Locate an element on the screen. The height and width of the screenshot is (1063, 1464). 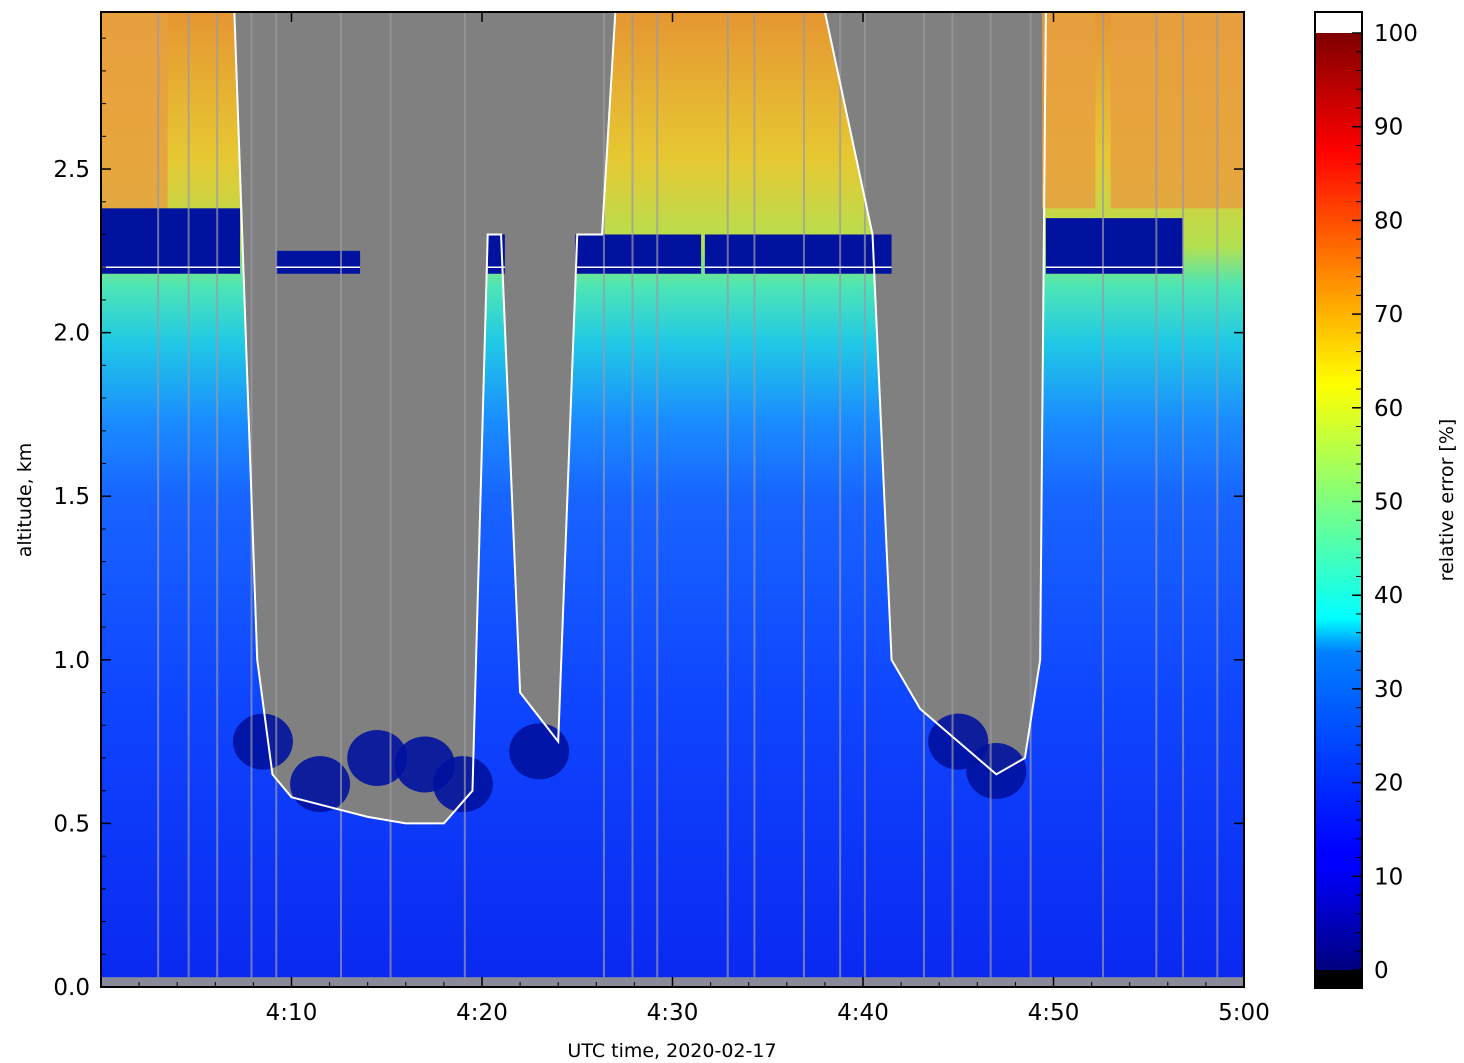
x-tick-label: 4:10 is located at coordinates (292, 1013).